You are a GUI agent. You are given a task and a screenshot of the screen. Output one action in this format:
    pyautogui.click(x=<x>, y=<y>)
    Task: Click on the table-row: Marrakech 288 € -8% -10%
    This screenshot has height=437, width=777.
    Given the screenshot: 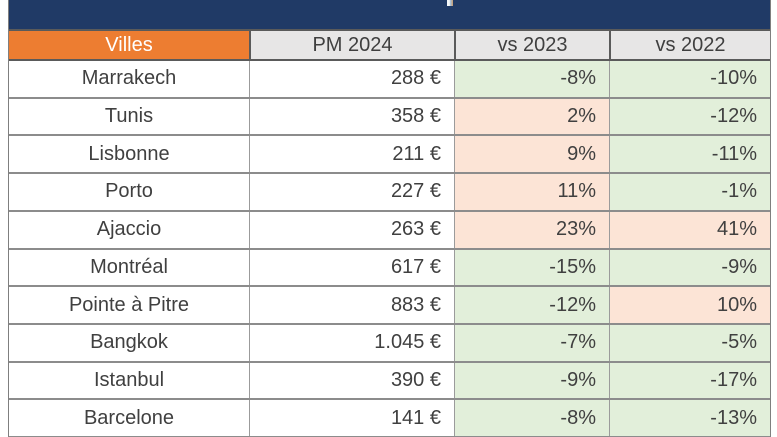 What is the action you would take?
    pyautogui.click(x=389, y=80)
    